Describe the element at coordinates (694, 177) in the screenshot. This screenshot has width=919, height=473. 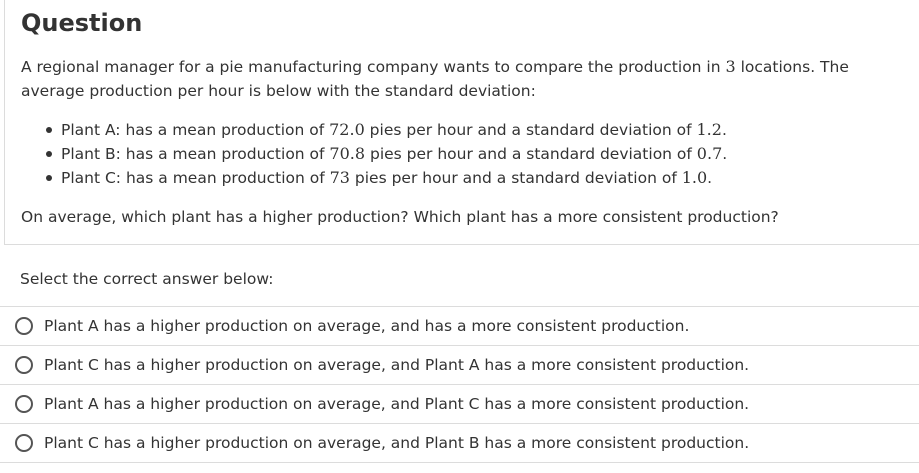
I see `plant-c-sd: 1.0` at that location.